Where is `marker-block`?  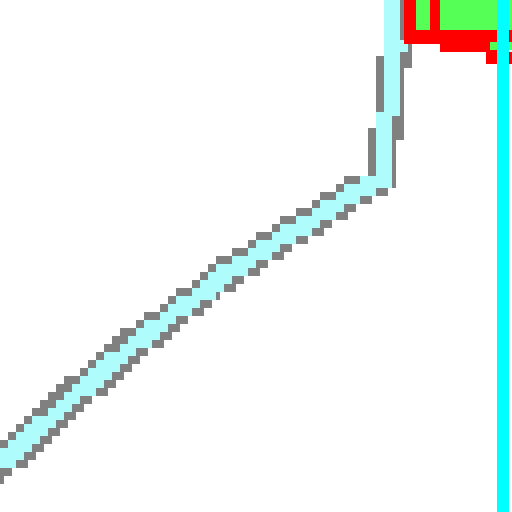
marker-block is located at coordinates (458, 32).